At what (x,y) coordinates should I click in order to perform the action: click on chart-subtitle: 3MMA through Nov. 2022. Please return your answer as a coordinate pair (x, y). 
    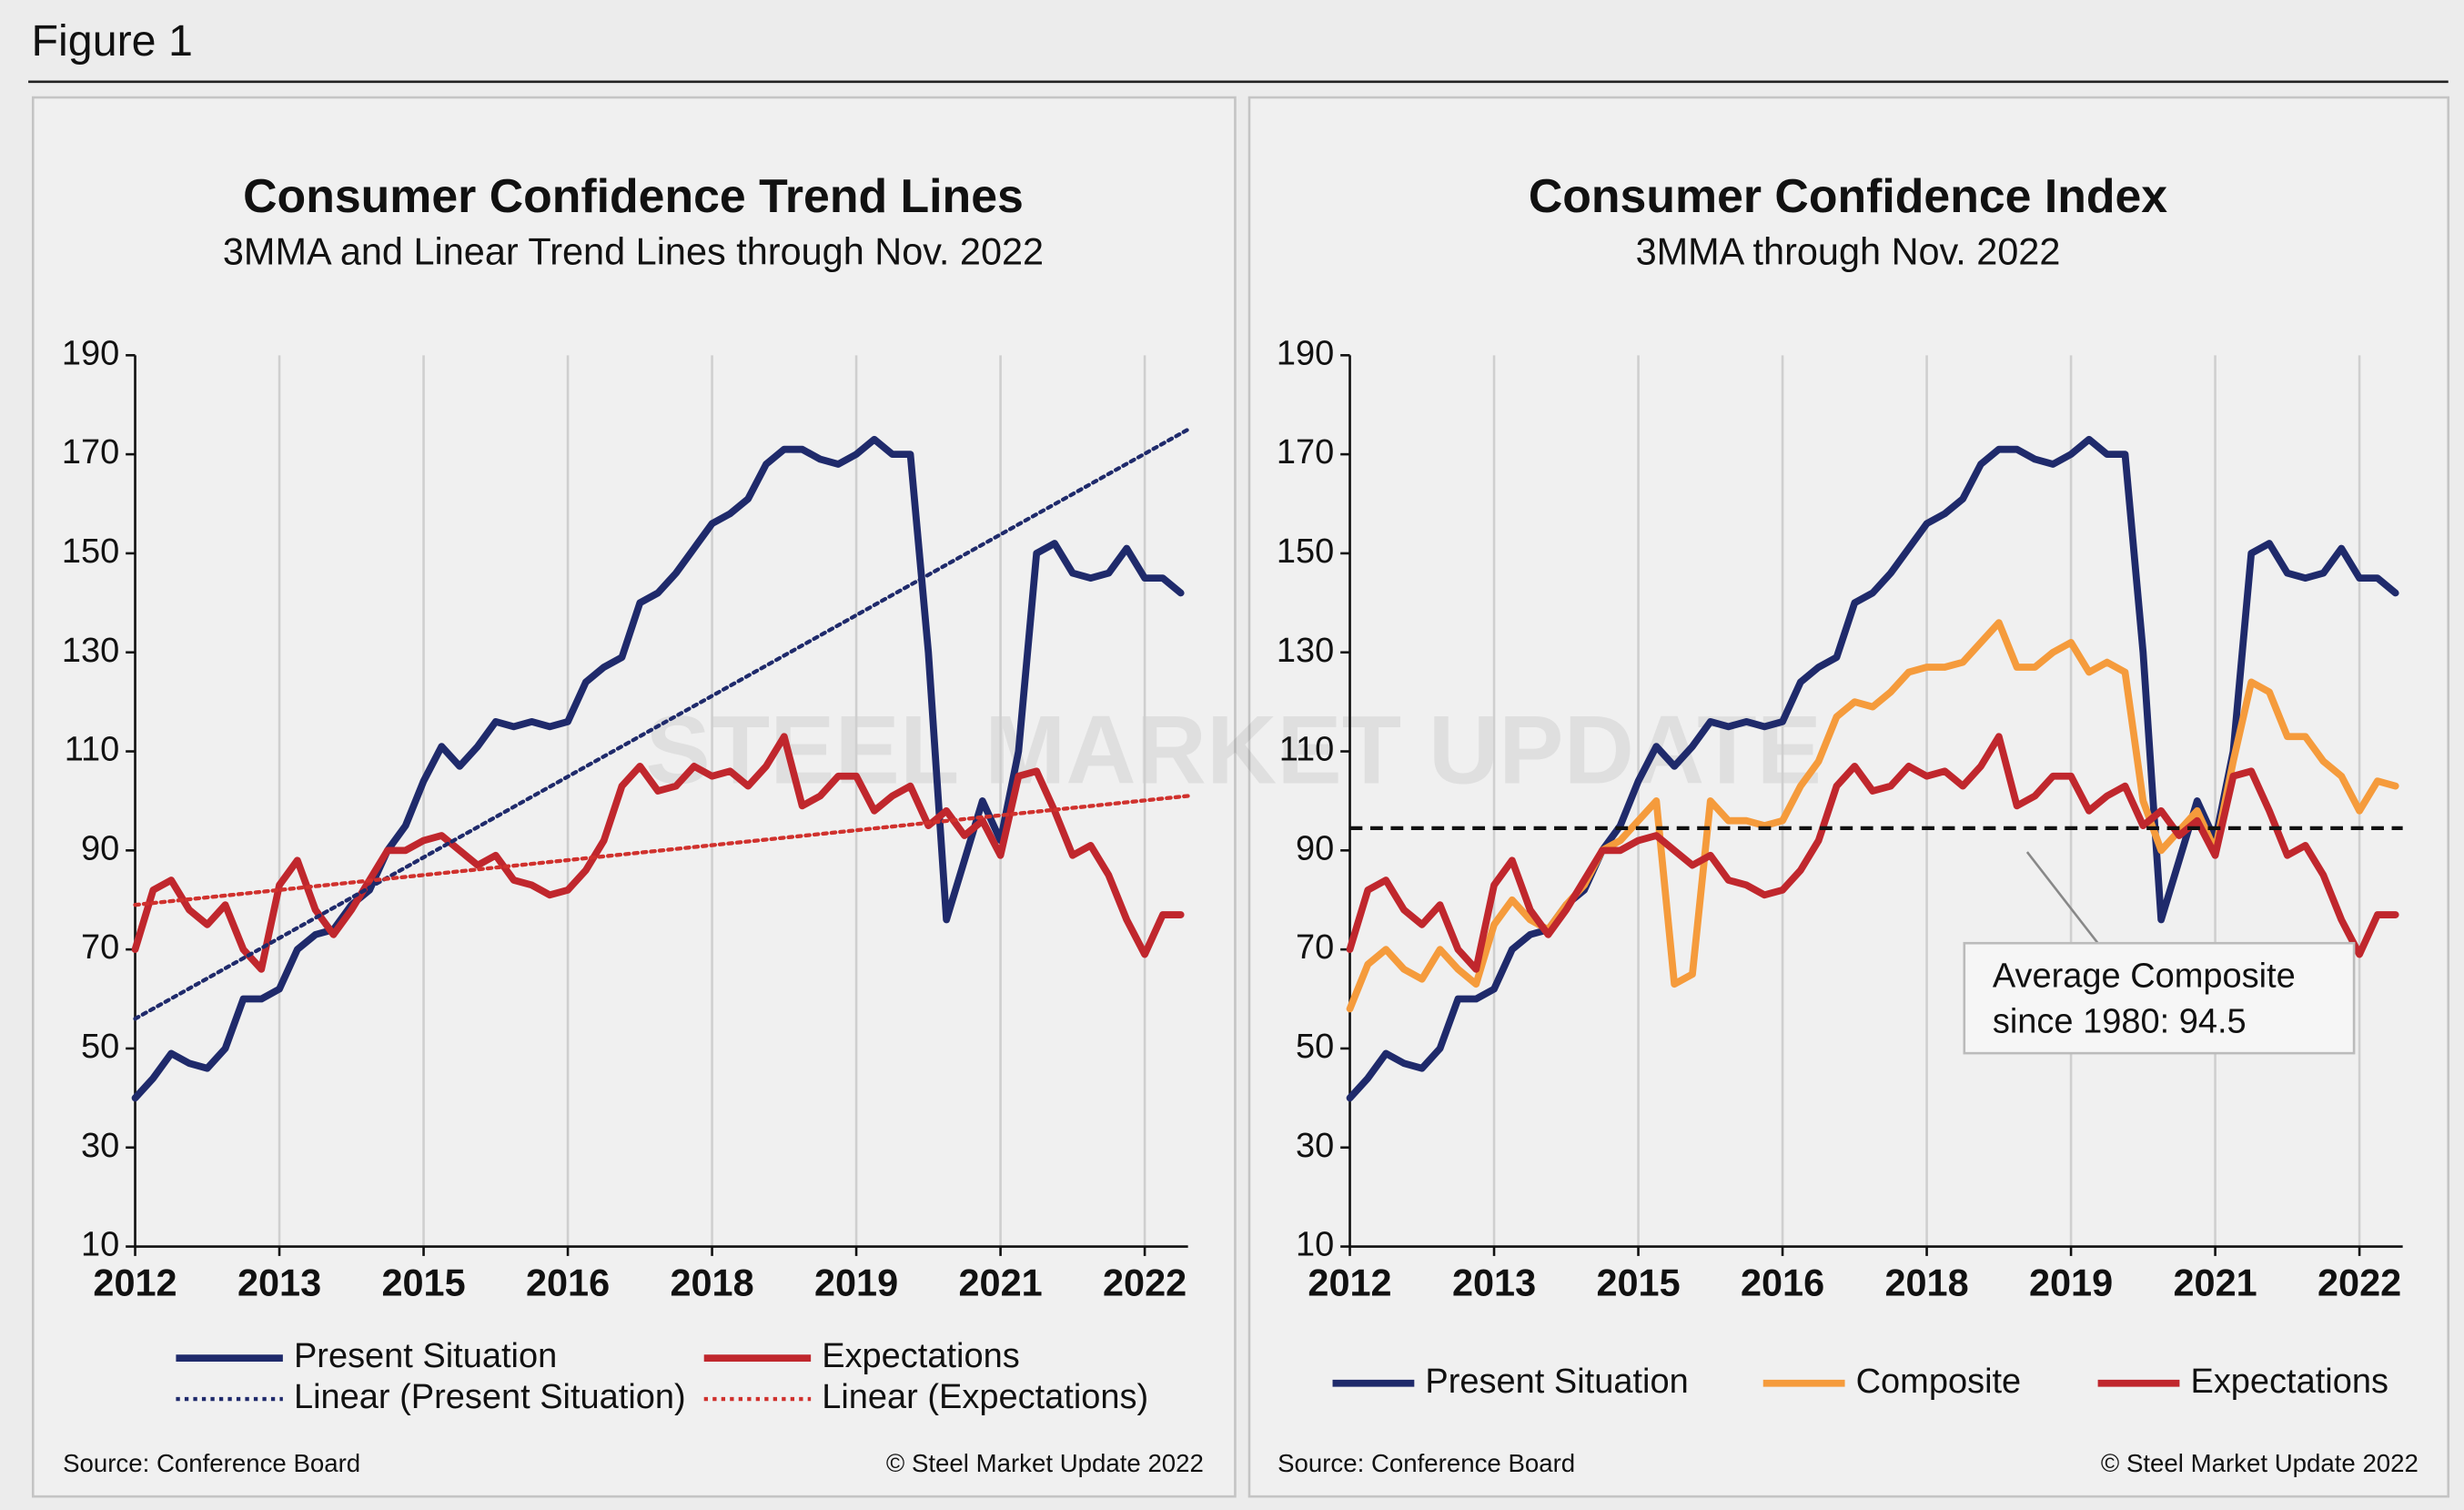
    Looking at the image, I should click on (1848, 251).